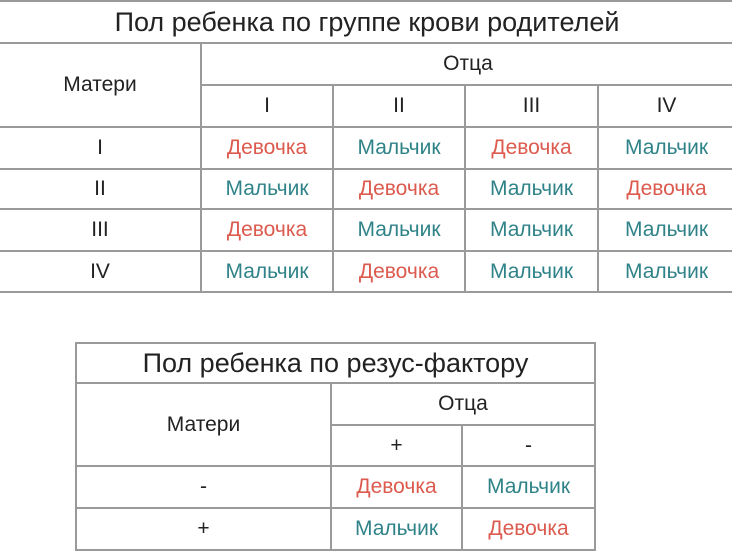  I want to click on father-group-header: -, so click(528, 445).